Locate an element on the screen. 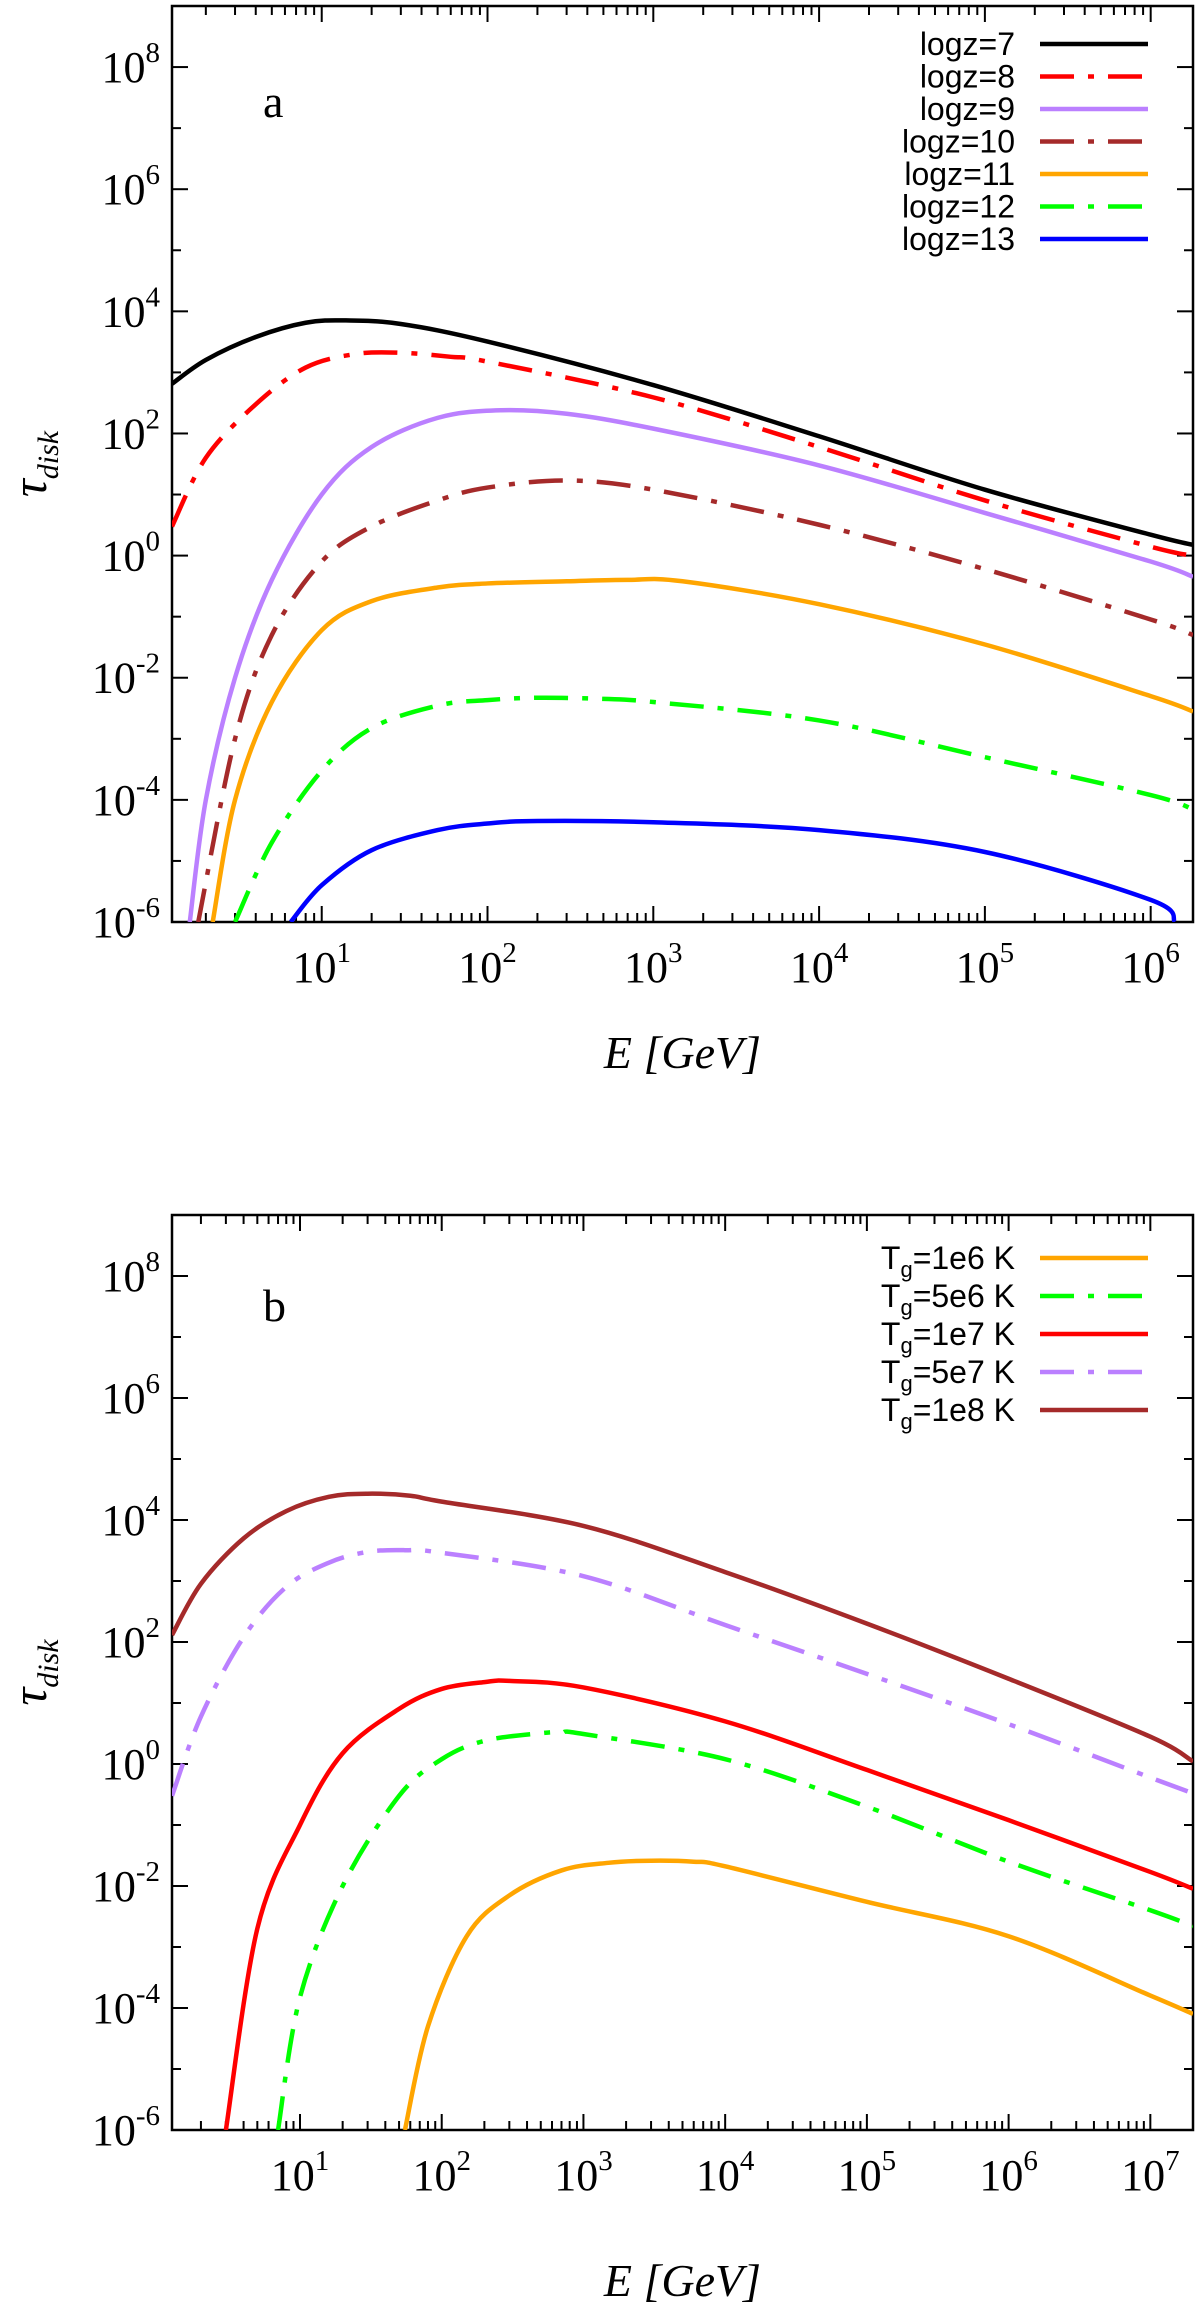 Image resolution: width=1200 pixels, height=2302 pixels. legend-label: logz=8 is located at coordinates (967, 77).